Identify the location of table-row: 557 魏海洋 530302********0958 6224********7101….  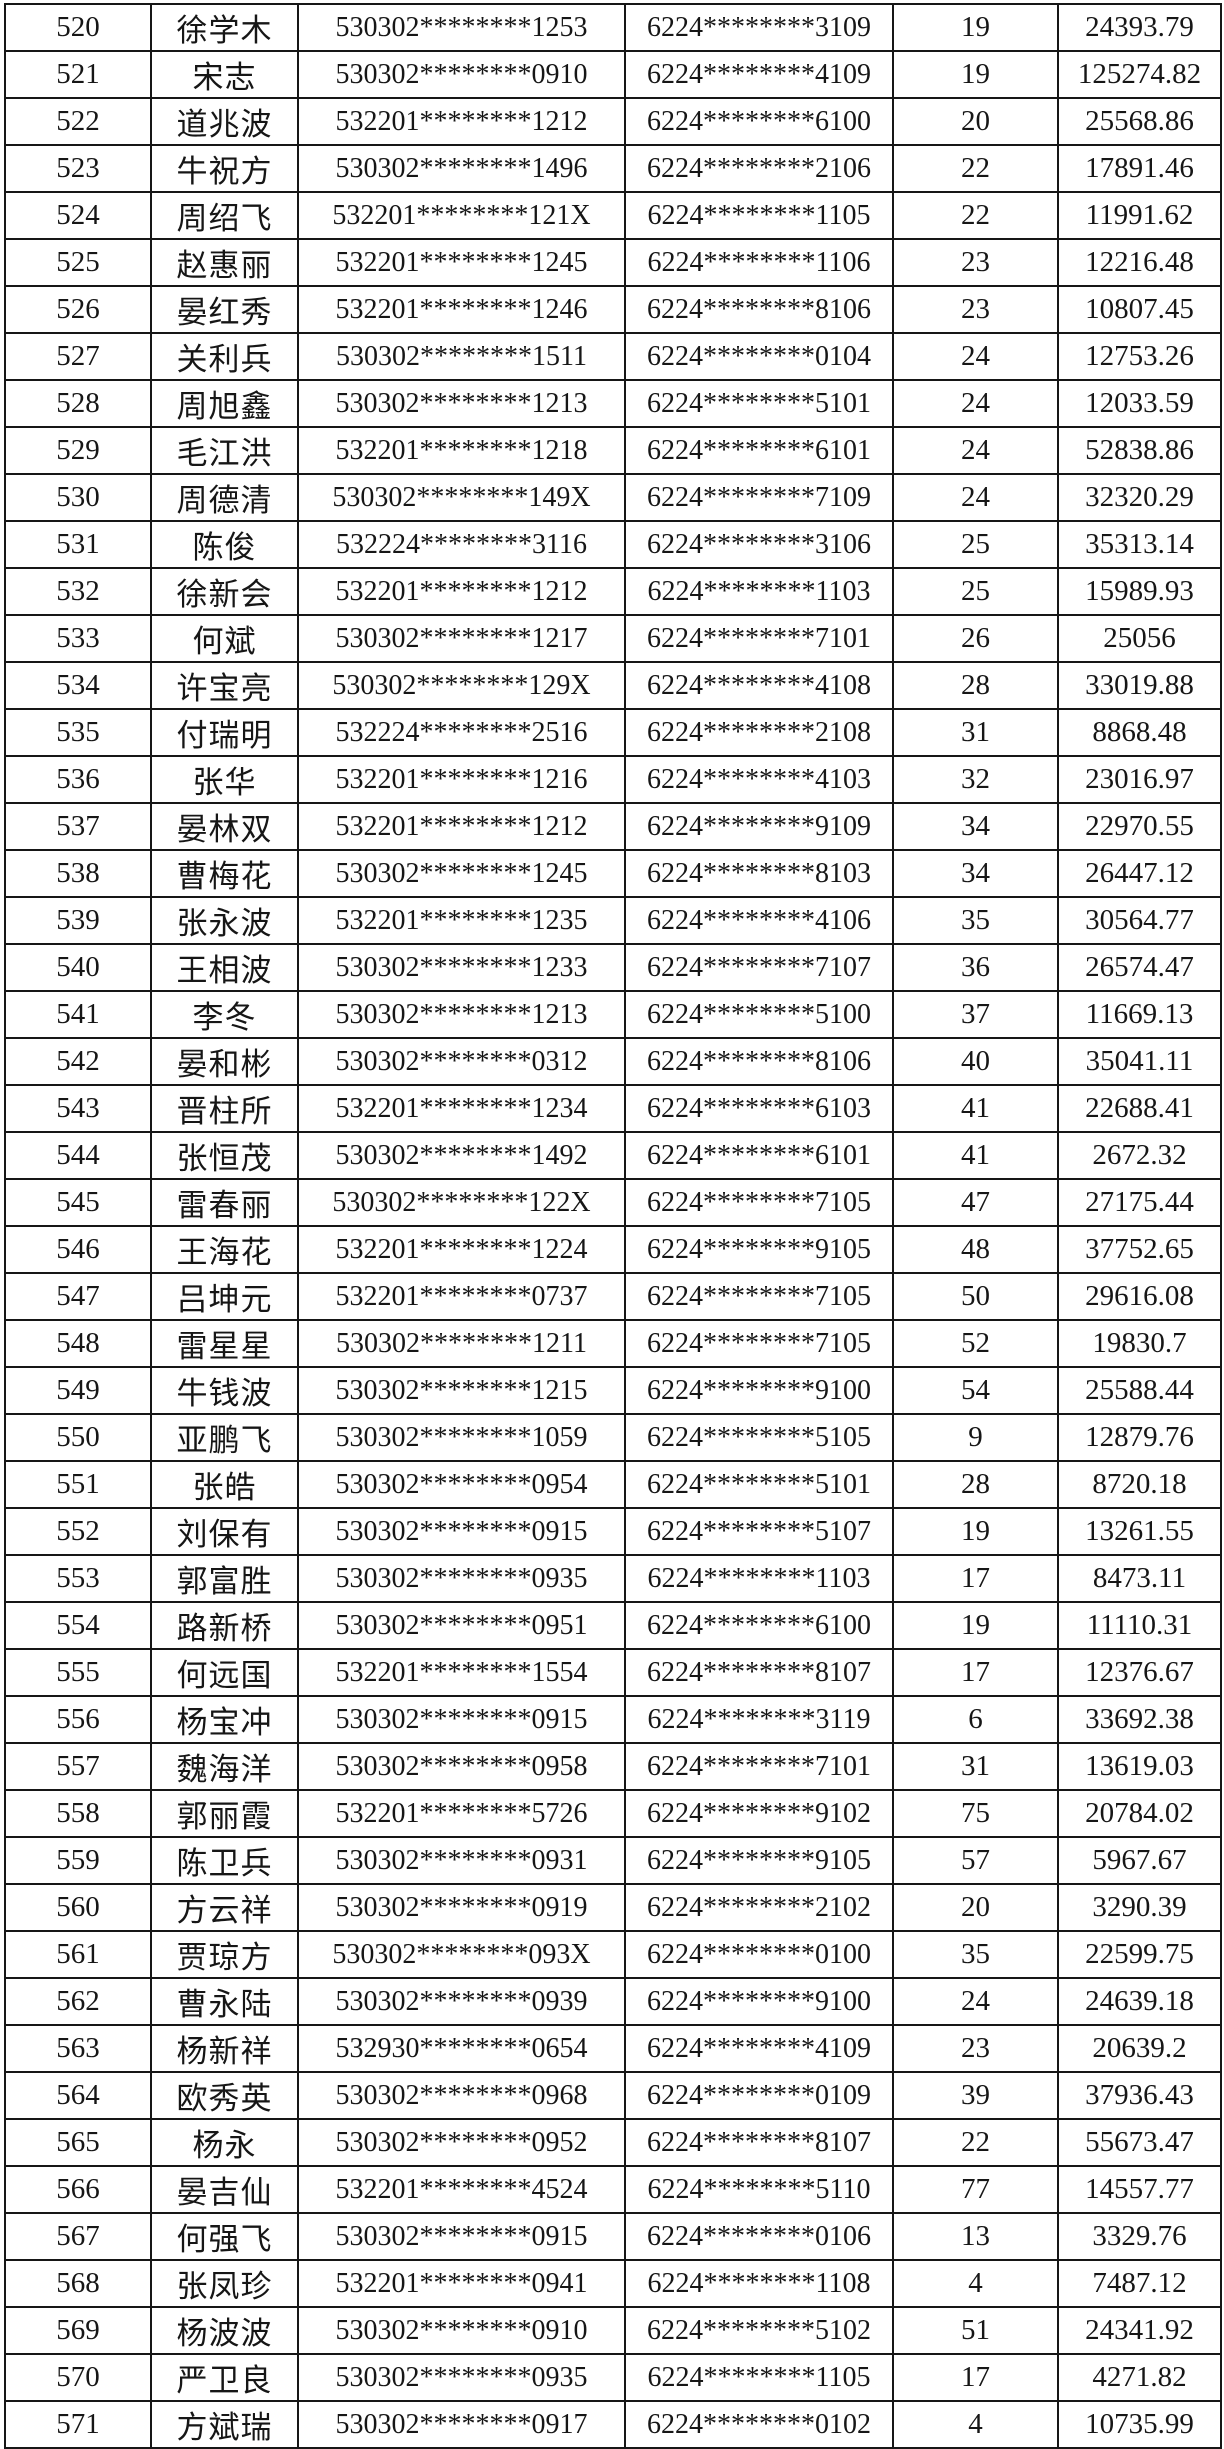
(613, 1766).